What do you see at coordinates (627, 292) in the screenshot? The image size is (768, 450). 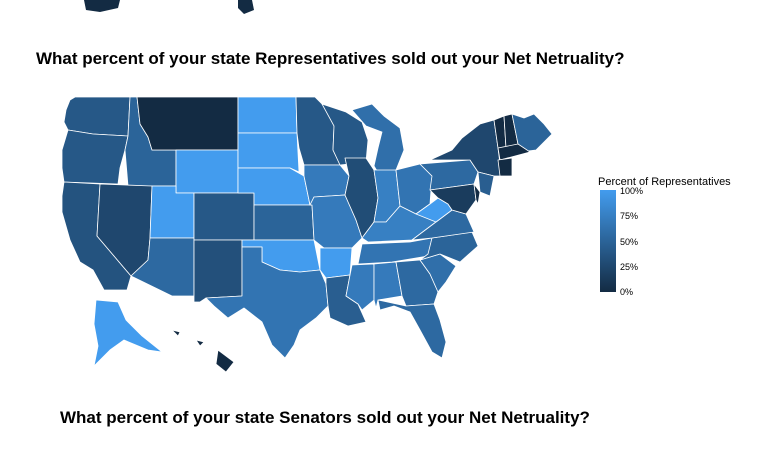 I see `legend-tick-0: 0%` at bounding box center [627, 292].